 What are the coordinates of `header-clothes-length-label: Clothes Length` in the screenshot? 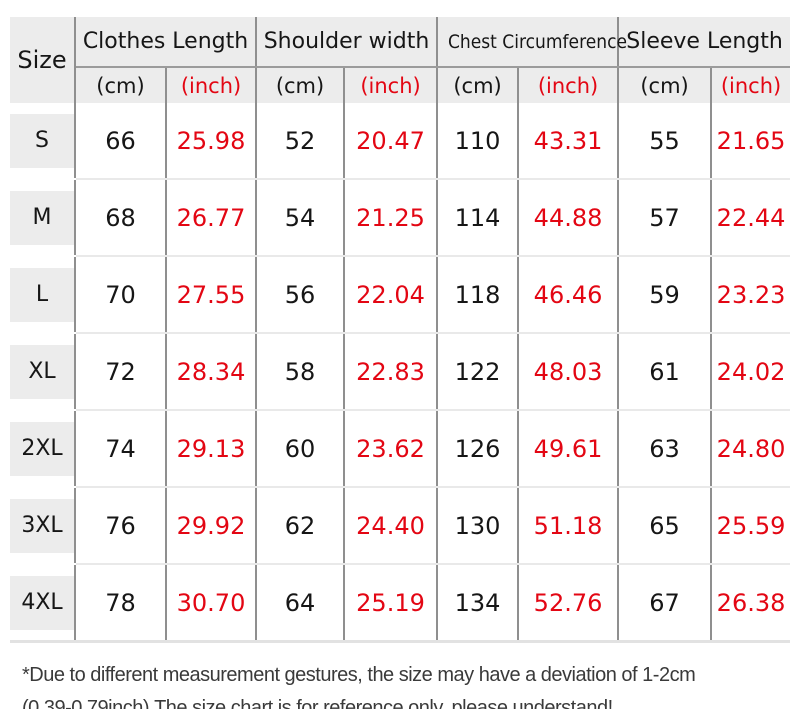 It's located at (165, 41).